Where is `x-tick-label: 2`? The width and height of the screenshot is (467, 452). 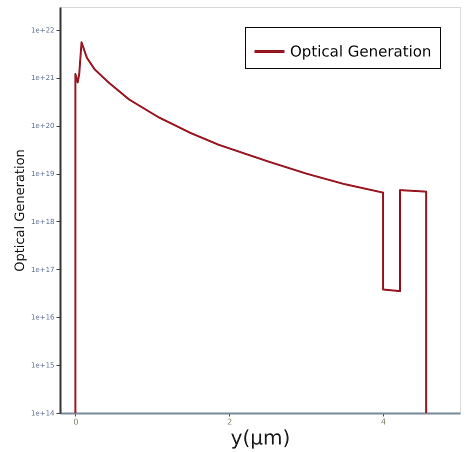 x-tick-label: 2 is located at coordinates (229, 422).